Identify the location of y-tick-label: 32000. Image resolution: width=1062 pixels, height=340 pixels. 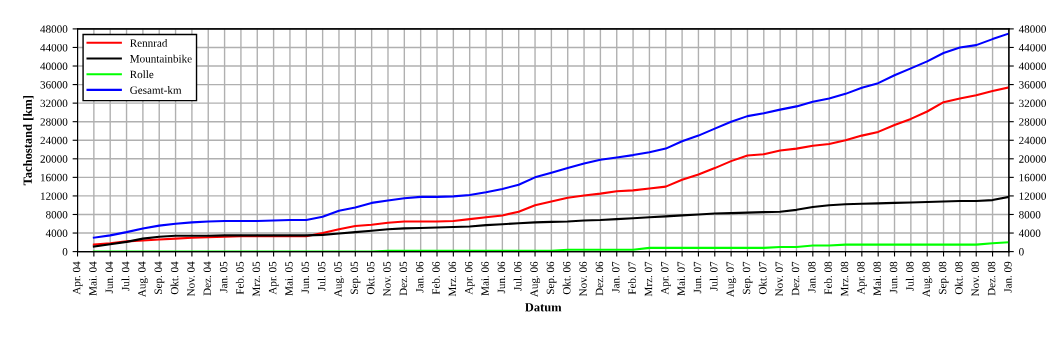
(54, 103).